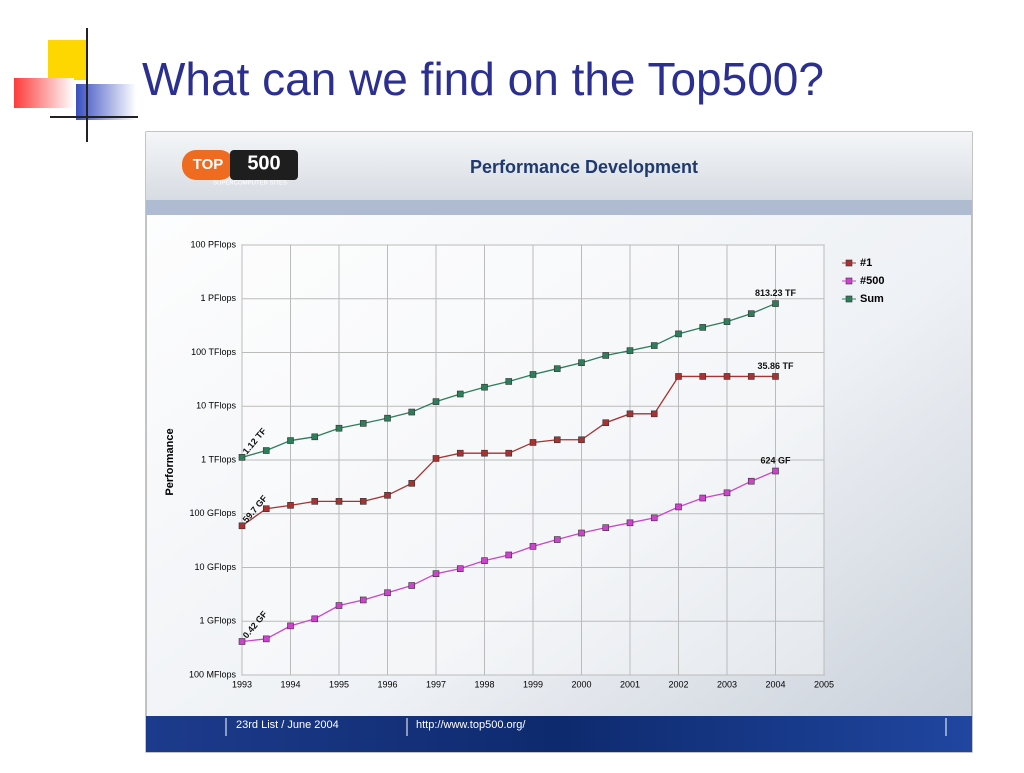  Describe the element at coordinates (213, 674) in the screenshot. I see `y-tick-label: 100 MFlops` at that location.